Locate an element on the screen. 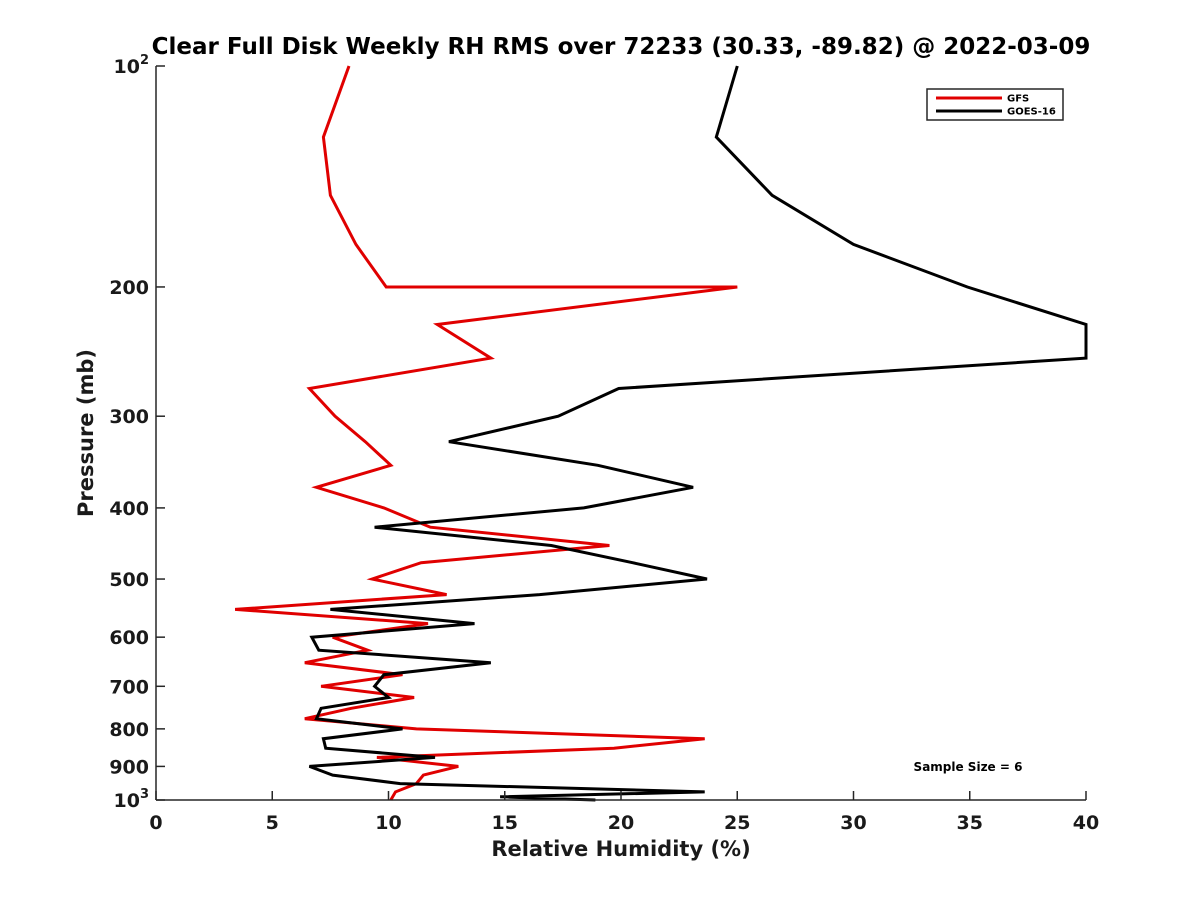  y-tick-label: 300 is located at coordinates (129, 417).